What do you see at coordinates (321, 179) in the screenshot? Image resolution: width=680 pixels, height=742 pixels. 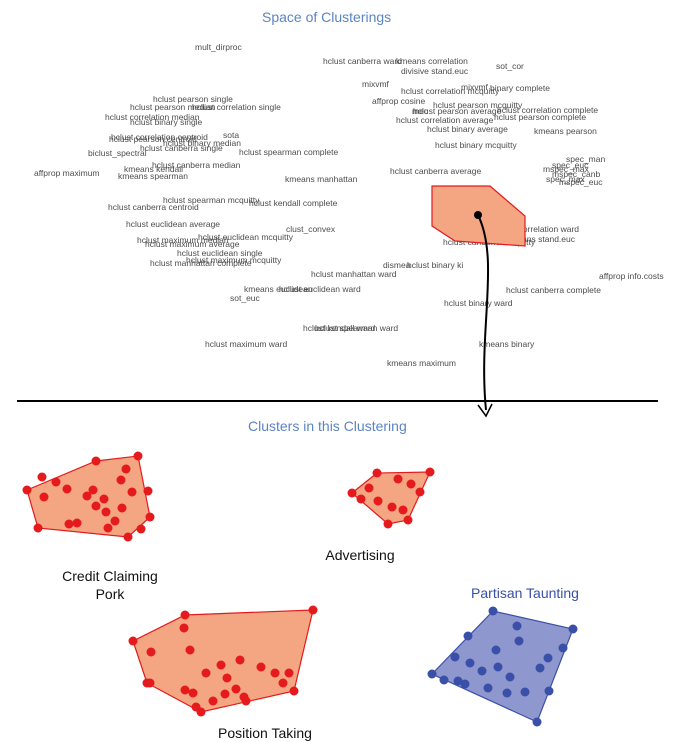 I see `clustering-method-label: kmeans manhattan` at bounding box center [321, 179].